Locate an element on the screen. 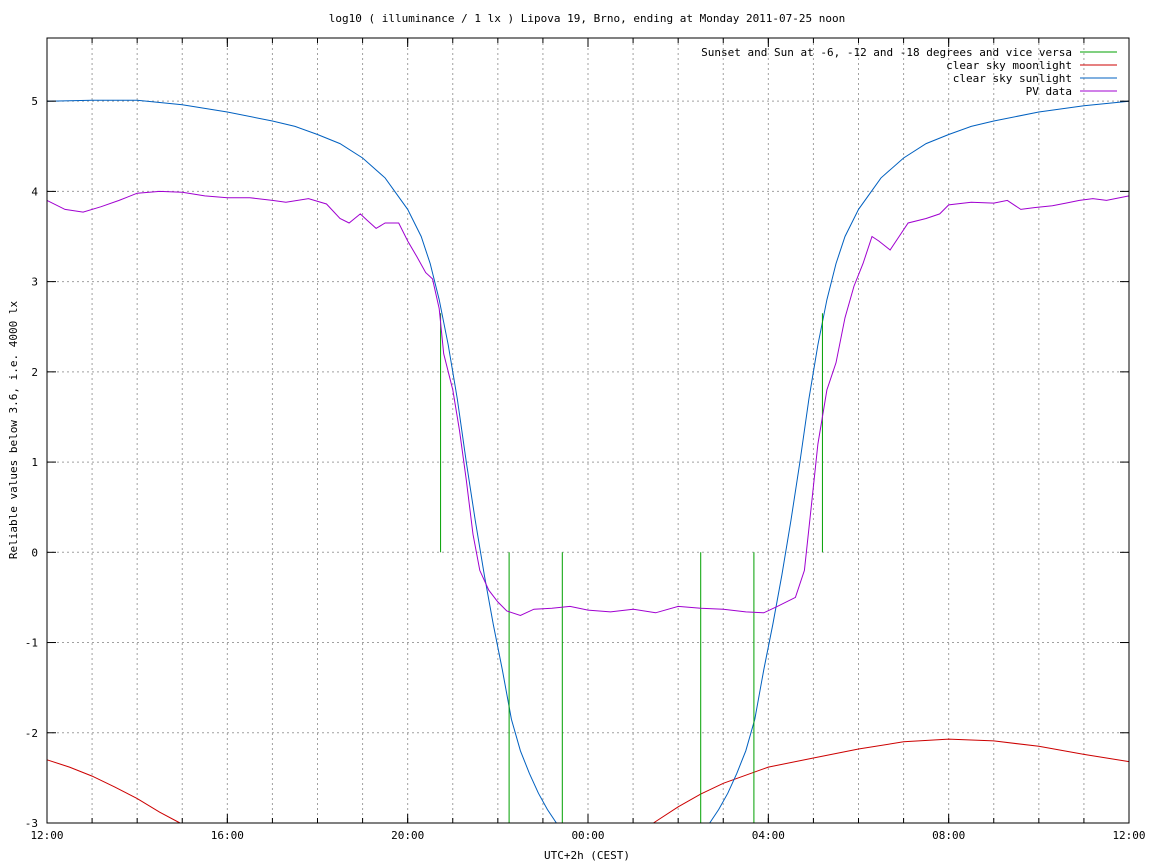  y-tick-label: 3 is located at coordinates (34, 282).